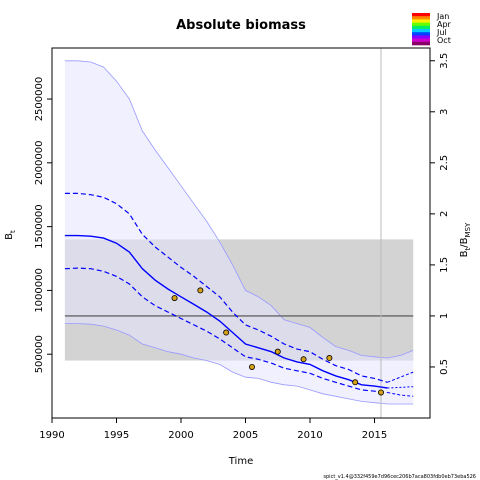 The image size is (480, 480). What do you see at coordinates (374, 435) in the screenshot?
I see `x-tick-label: 2015` at bounding box center [374, 435].